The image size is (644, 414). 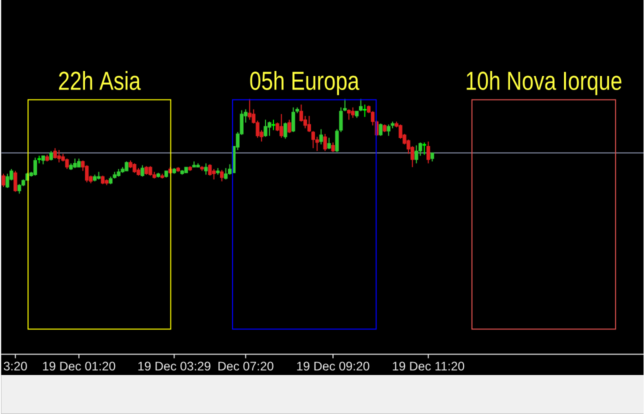 I want to click on text: 22h Asia, so click(x=100, y=80).